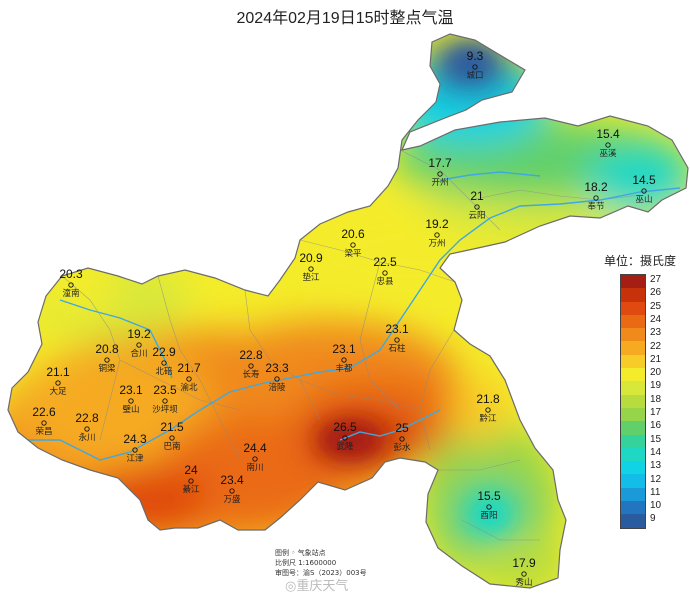 This screenshot has width=690, height=602. What do you see at coordinates (345, 427) in the screenshot?
I see `station-temperature: 26.5` at bounding box center [345, 427].